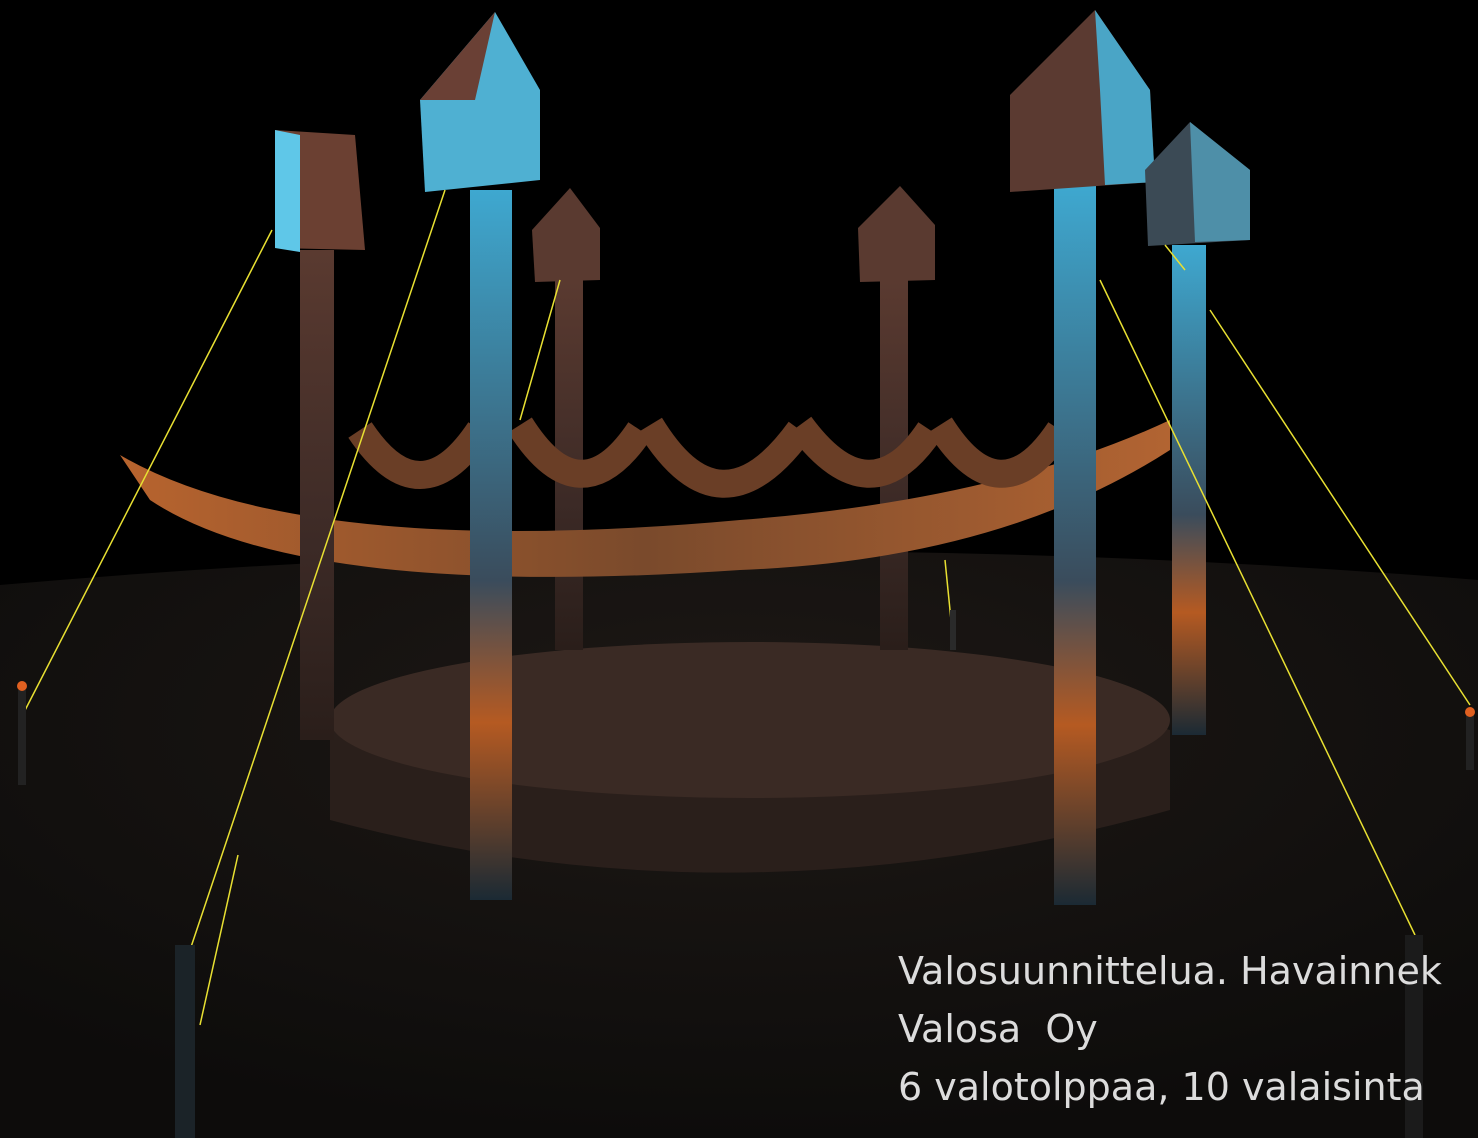 The image size is (1478, 1138). Describe the element at coordinates (998, 1029) in the screenshot. I see `caption-line: Valosa Oy` at that location.